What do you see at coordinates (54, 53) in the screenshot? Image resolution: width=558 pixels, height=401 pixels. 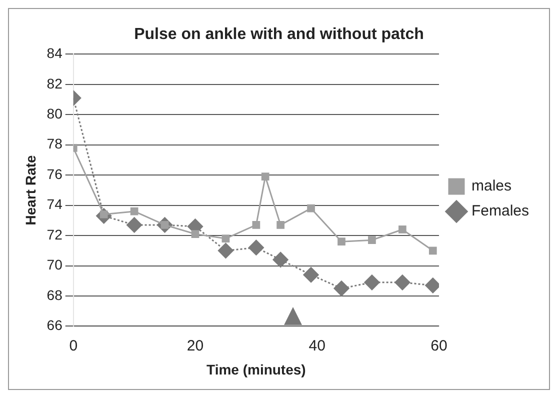 I see `y-tick-label: 84` at bounding box center [54, 53].